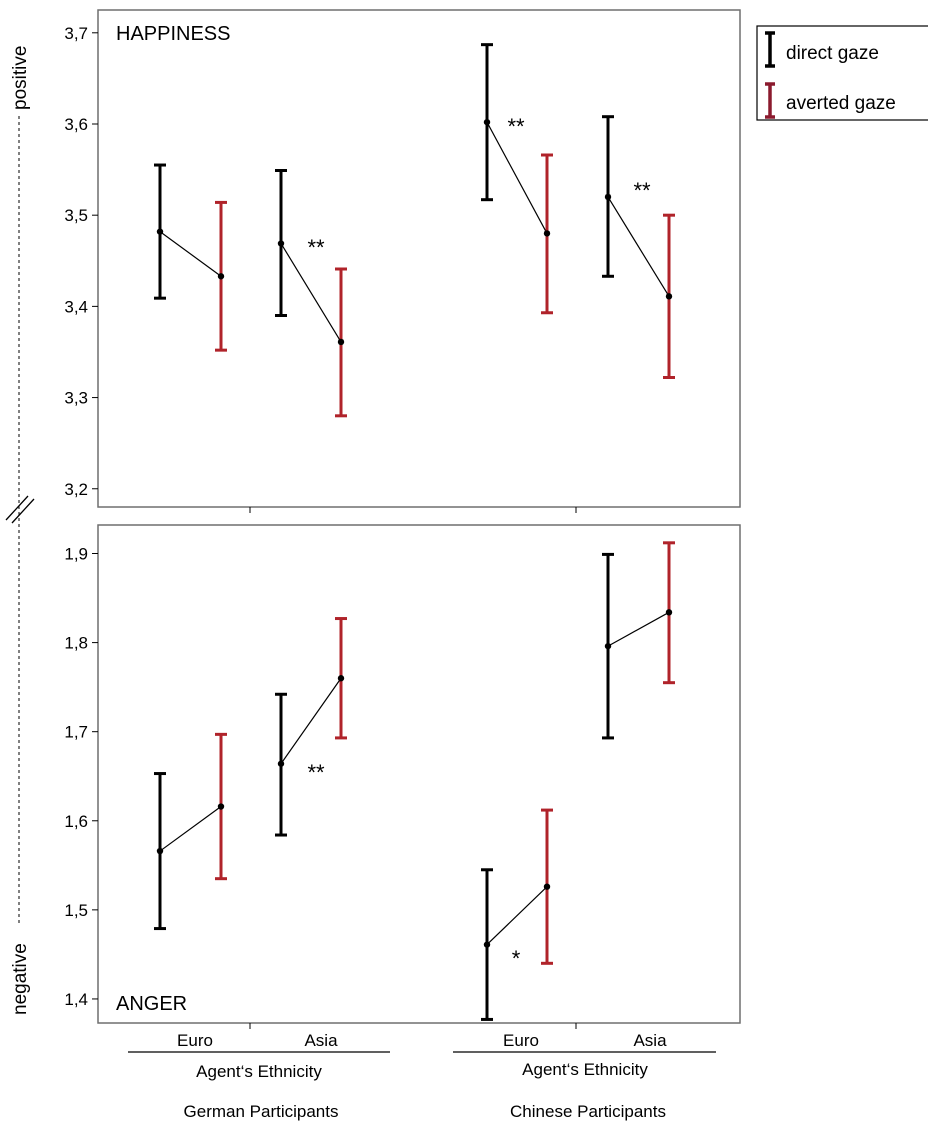 This screenshot has height=1122, width=928. I want to click on legend-box, so click(842, 73).